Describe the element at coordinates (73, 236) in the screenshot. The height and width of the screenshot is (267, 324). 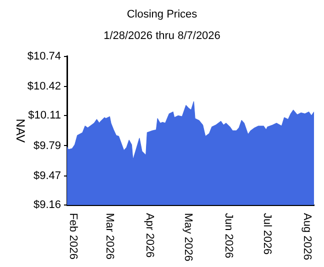
I see `x-tick-label: Feb 2026` at that location.